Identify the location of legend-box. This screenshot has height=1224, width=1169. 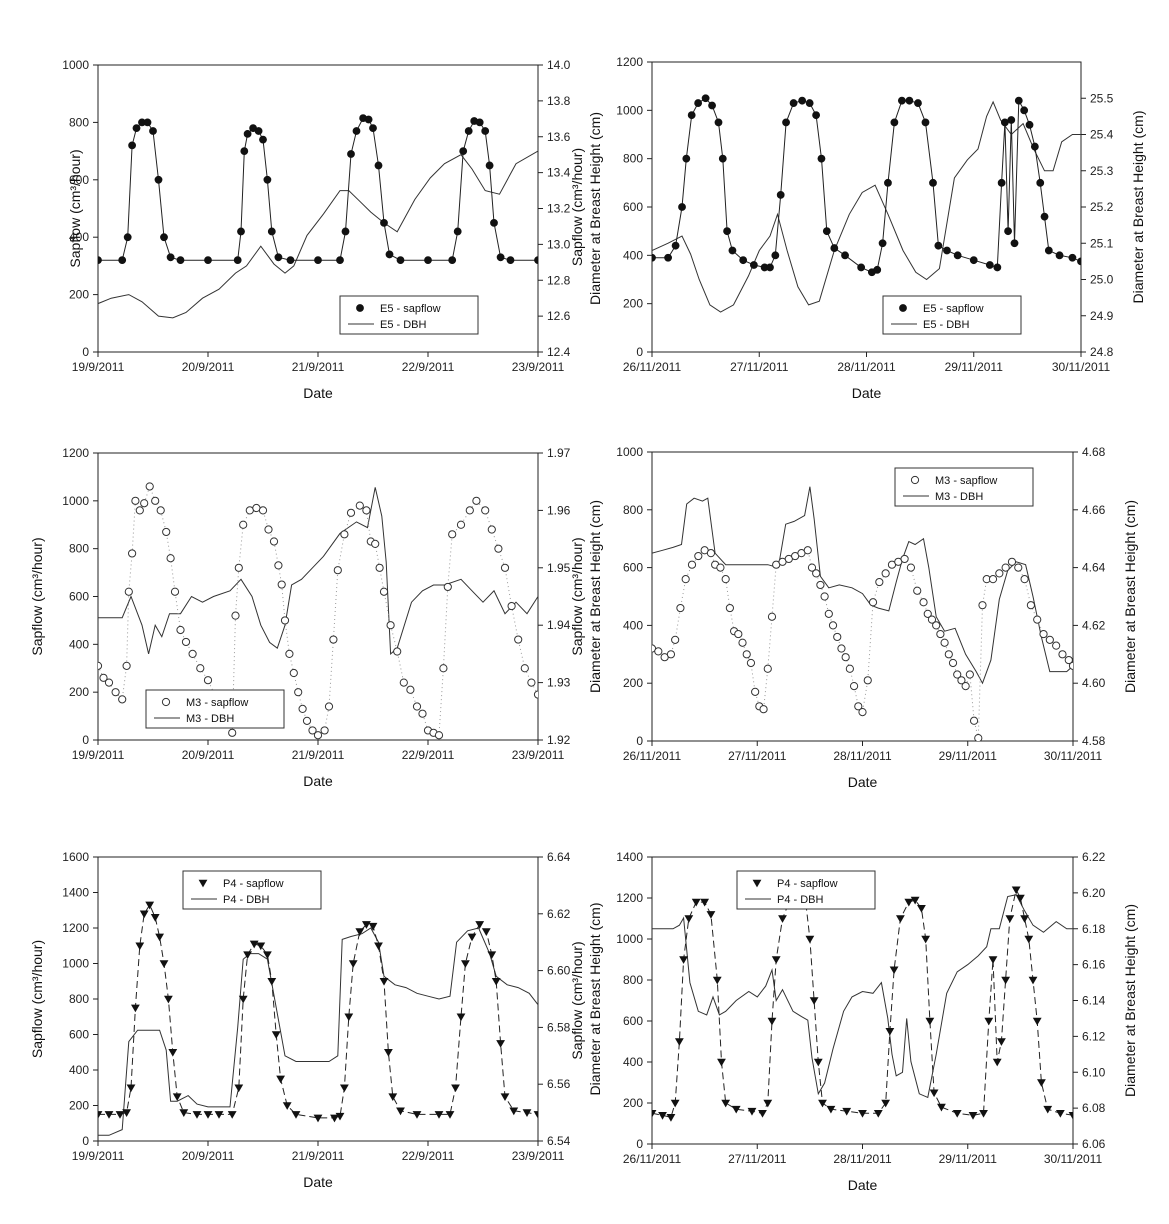
(964, 487).